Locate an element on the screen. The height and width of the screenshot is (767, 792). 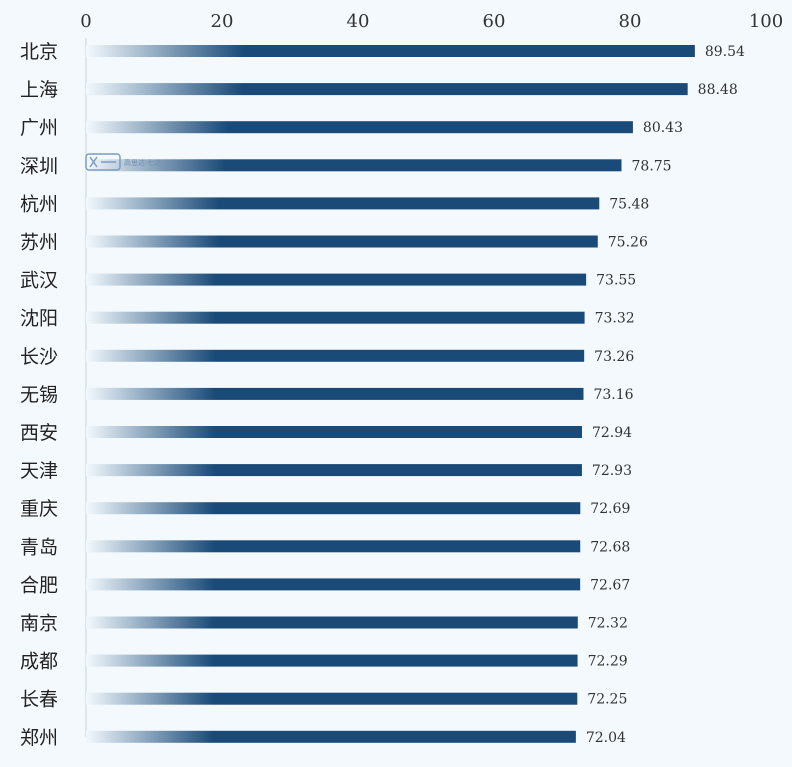
value-label: 88.48 is located at coordinates (718, 90).